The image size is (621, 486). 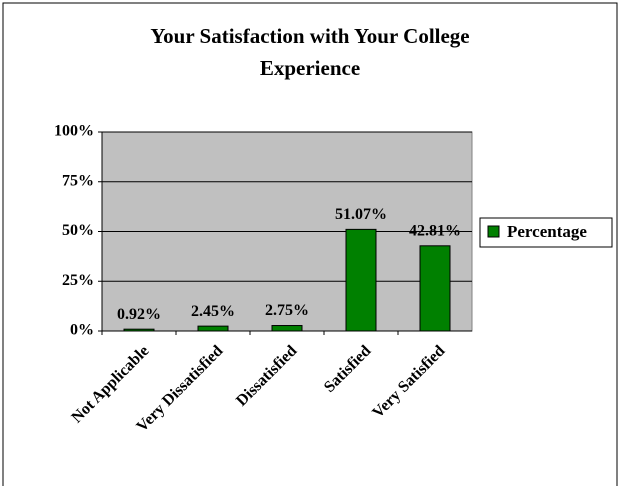 I want to click on value-label: 51.07%, so click(x=361, y=214).